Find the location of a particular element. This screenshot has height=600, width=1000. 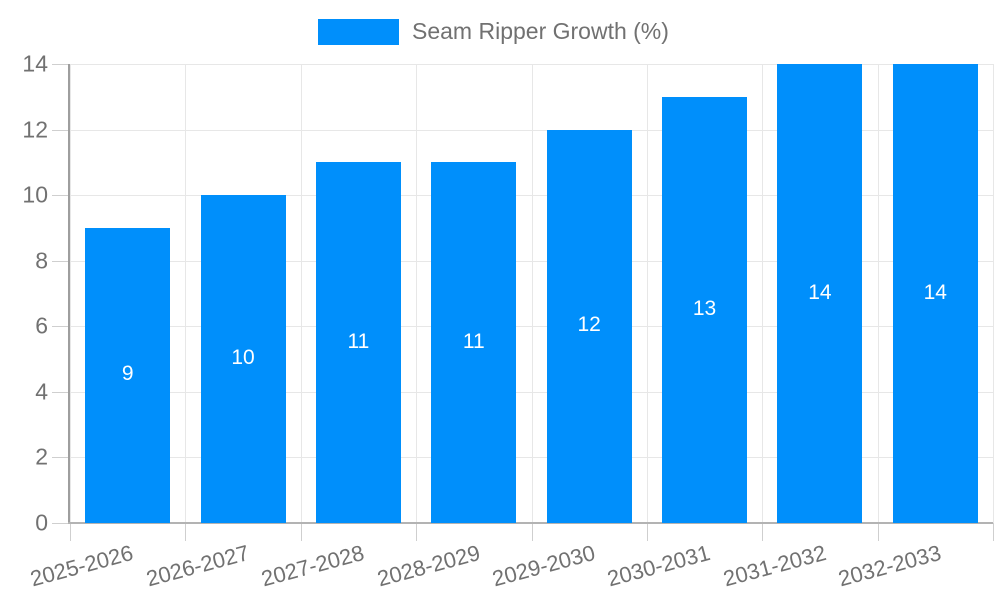

x-axis-category-label: 2032-2033 is located at coordinates (889, 566).